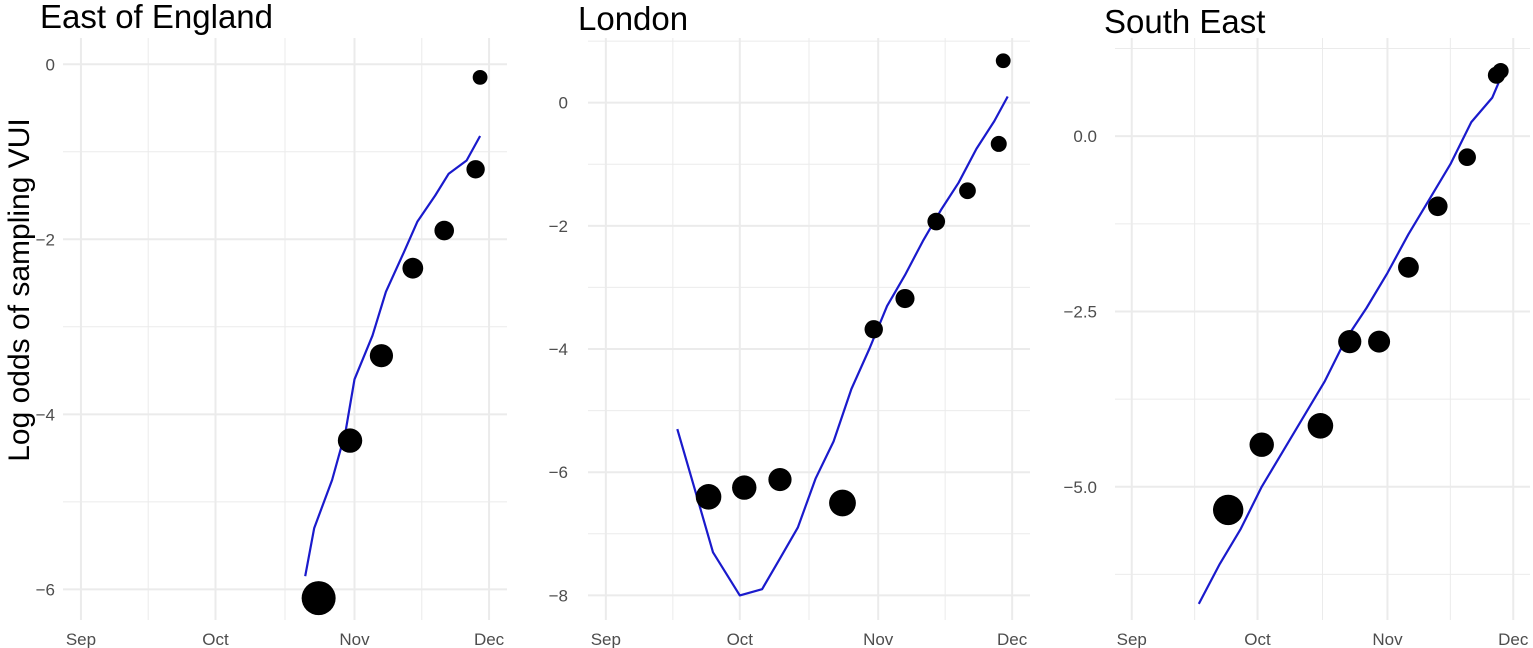 The width and height of the screenshot is (1533, 648). What do you see at coordinates (1080, 487) in the screenshot?
I see `y-tick-label: −5.0` at bounding box center [1080, 487].